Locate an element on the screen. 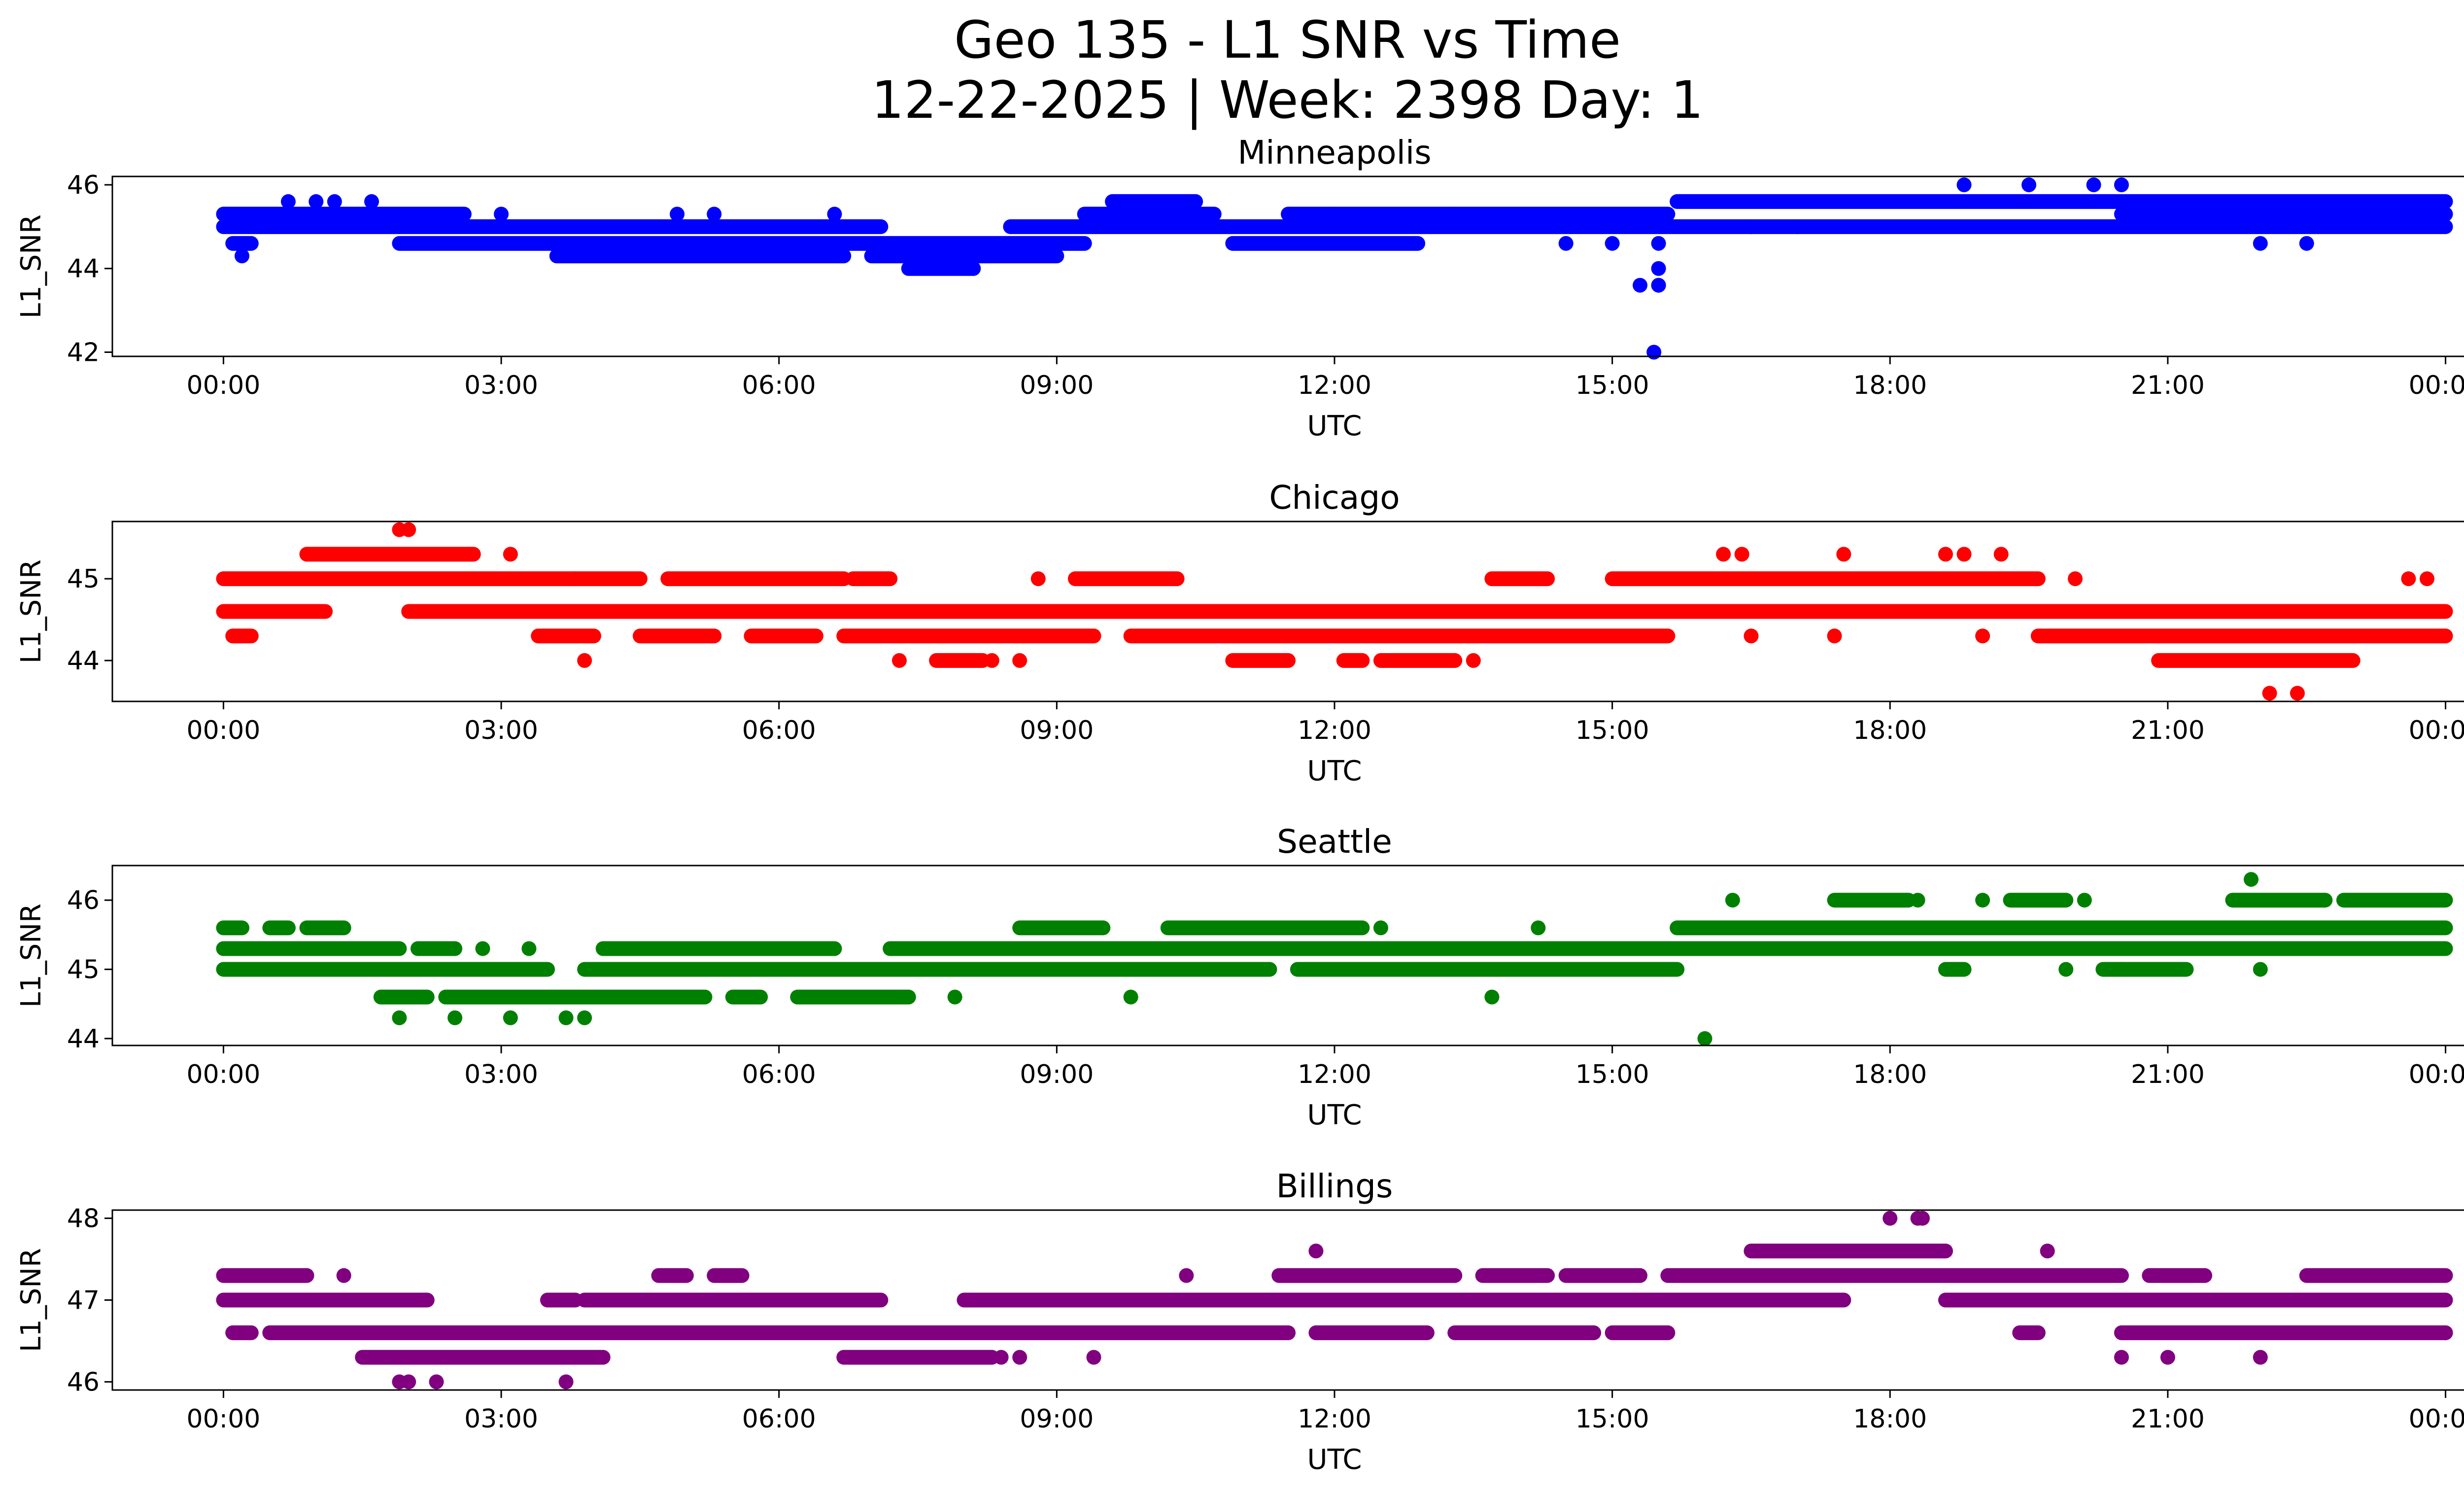 Image resolution: width=2464 pixels, height=1495 pixels. x-tick-label: 18:00 is located at coordinates (1890, 730).